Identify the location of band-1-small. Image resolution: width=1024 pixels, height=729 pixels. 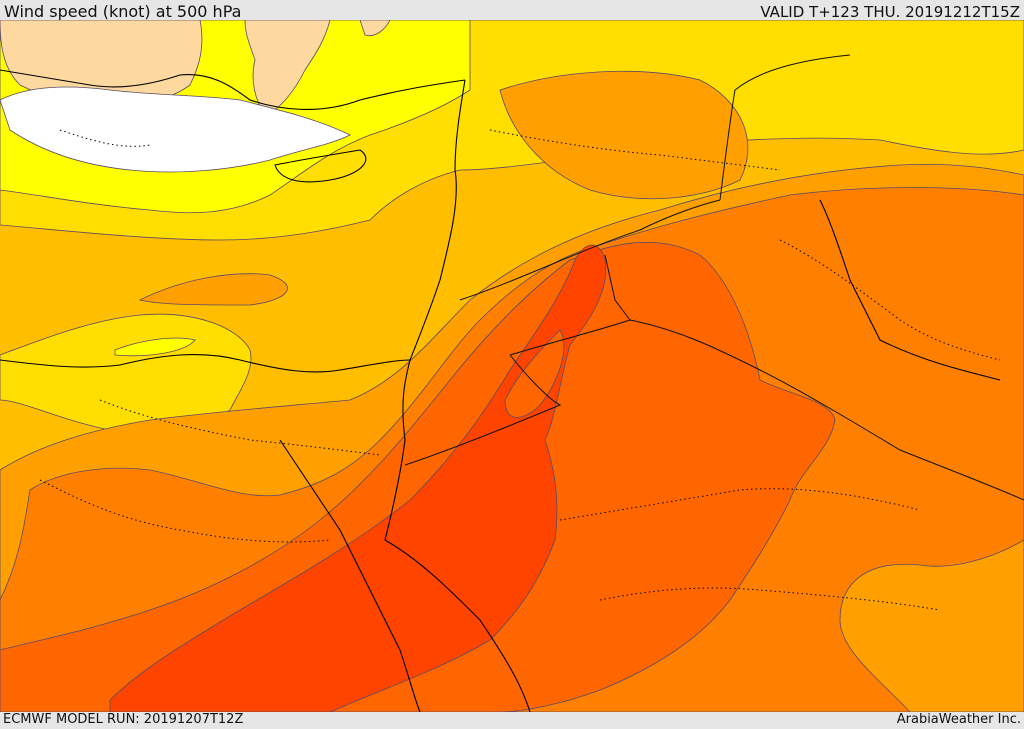
(155, 347).